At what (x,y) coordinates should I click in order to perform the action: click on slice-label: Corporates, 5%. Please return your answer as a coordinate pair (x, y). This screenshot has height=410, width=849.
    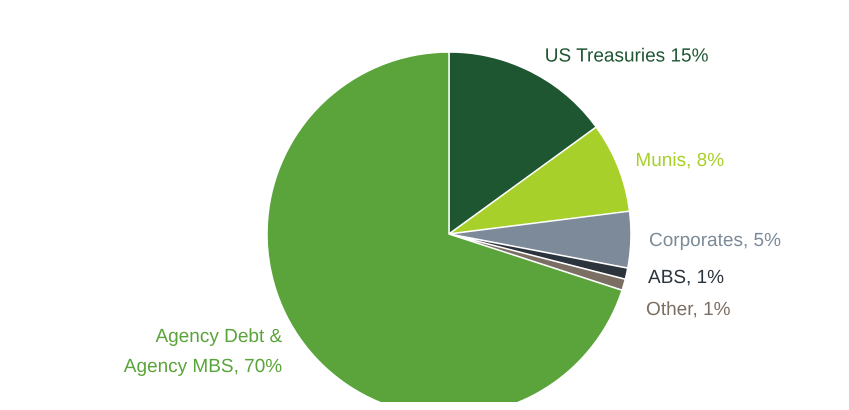
    Looking at the image, I should click on (715, 240).